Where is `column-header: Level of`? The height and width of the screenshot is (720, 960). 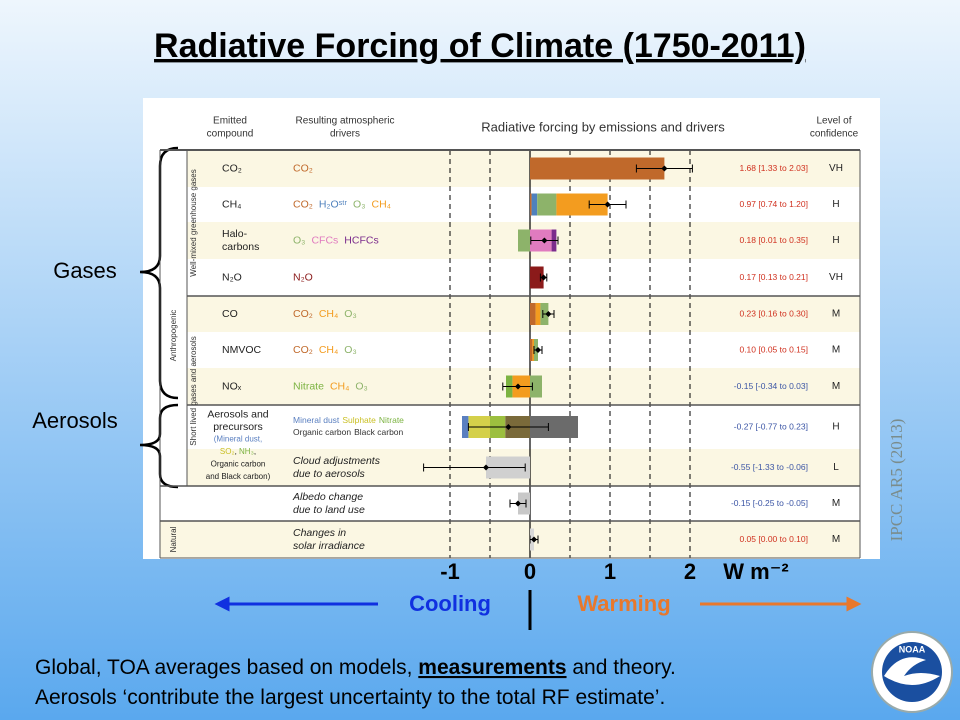 column-header: Level of is located at coordinates (833, 121).